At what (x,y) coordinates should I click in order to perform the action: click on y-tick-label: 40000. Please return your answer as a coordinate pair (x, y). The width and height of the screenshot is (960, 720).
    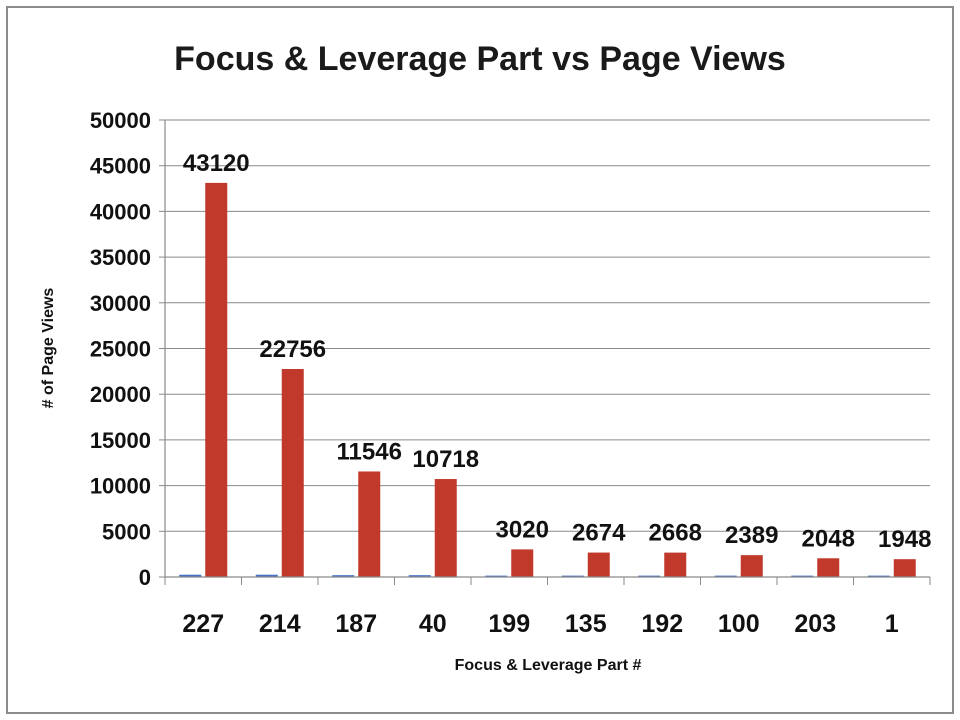
    Looking at the image, I should click on (120, 211).